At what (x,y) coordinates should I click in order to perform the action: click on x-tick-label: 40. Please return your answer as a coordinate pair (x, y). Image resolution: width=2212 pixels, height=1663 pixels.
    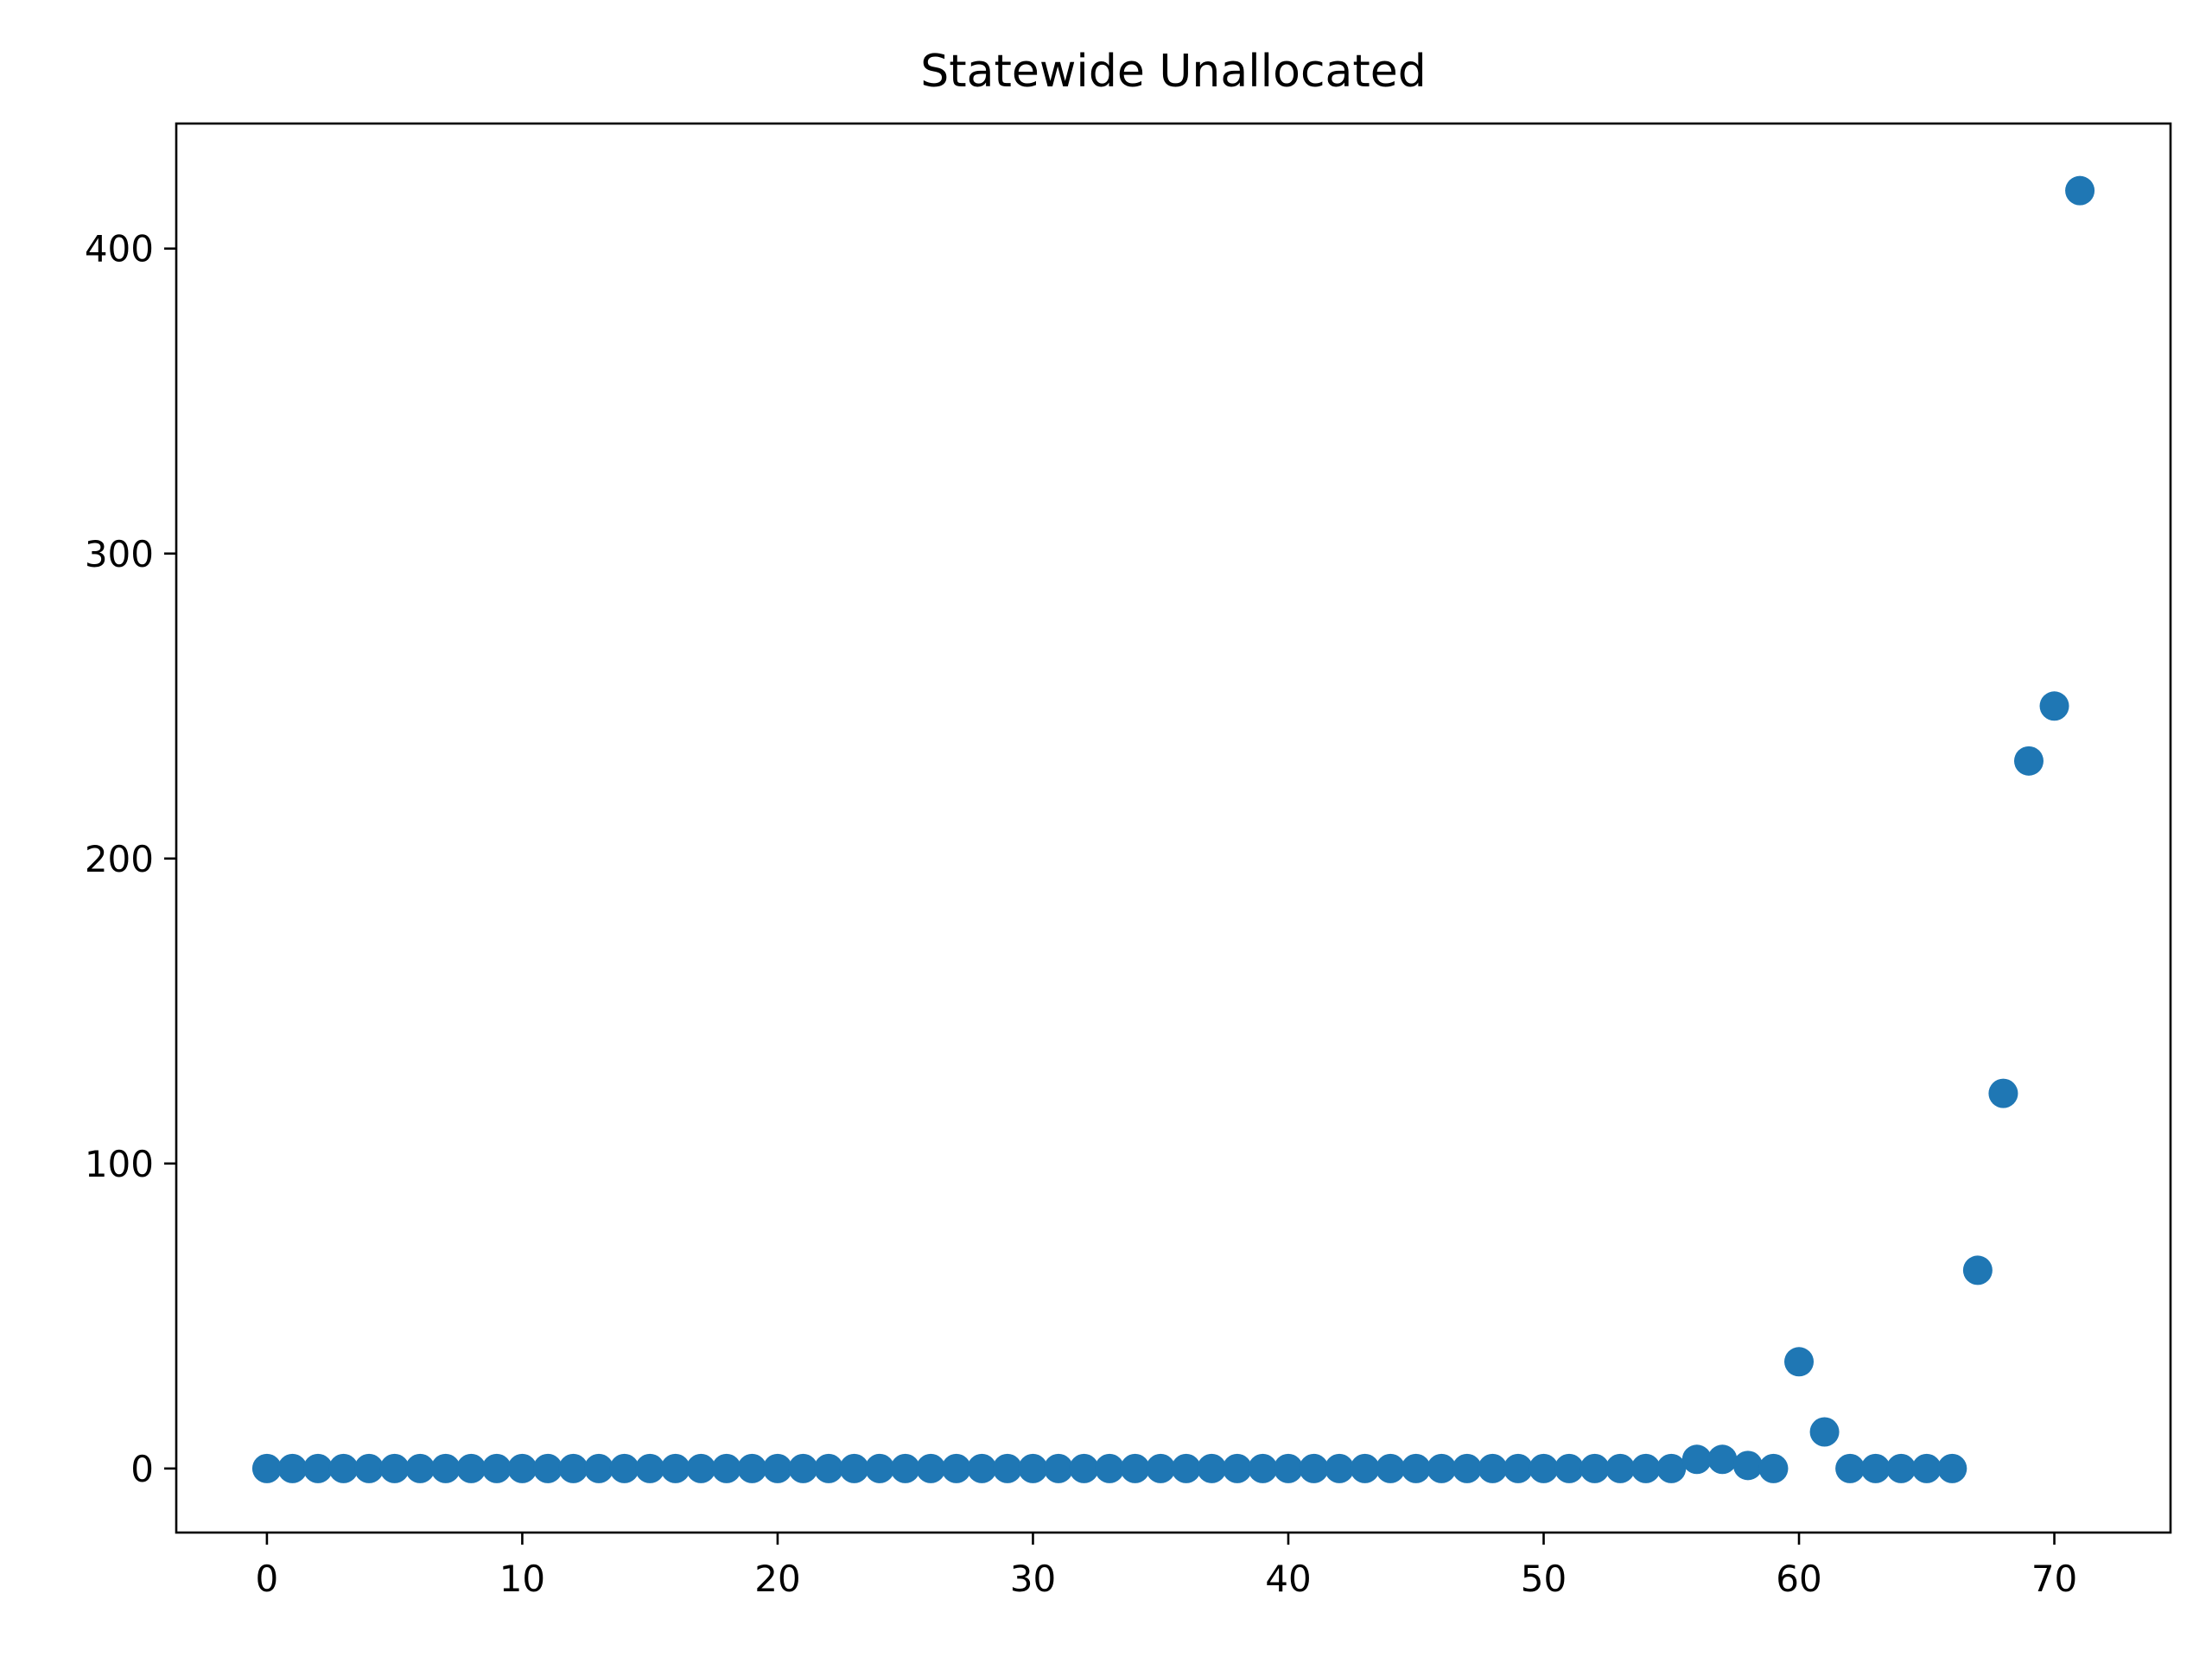
    Looking at the image, I should click on (1288, 1579).